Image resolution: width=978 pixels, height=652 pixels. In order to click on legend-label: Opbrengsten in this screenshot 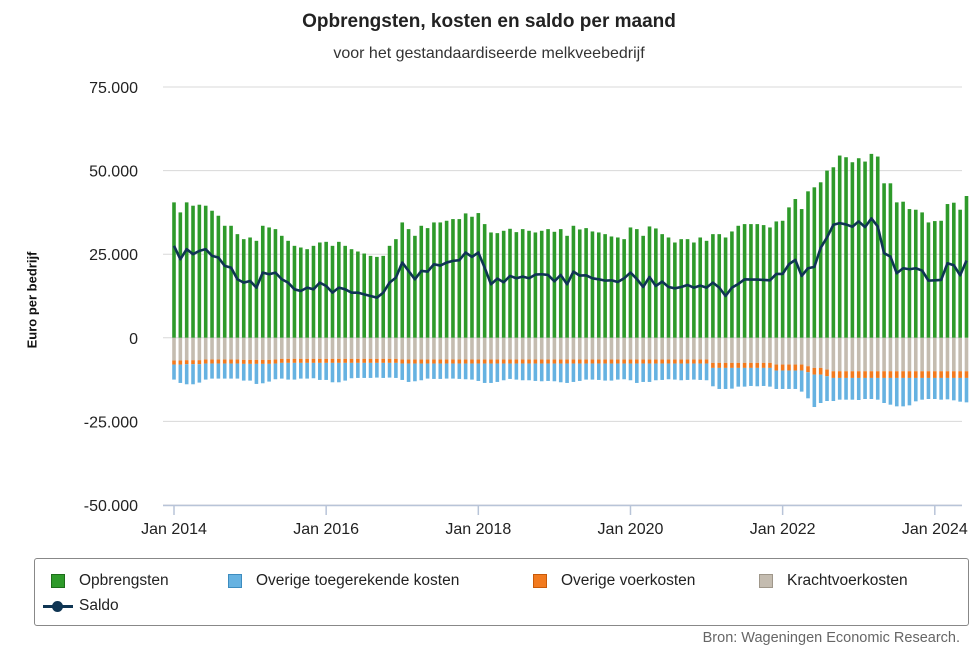, I will do `click(124, 580)`.